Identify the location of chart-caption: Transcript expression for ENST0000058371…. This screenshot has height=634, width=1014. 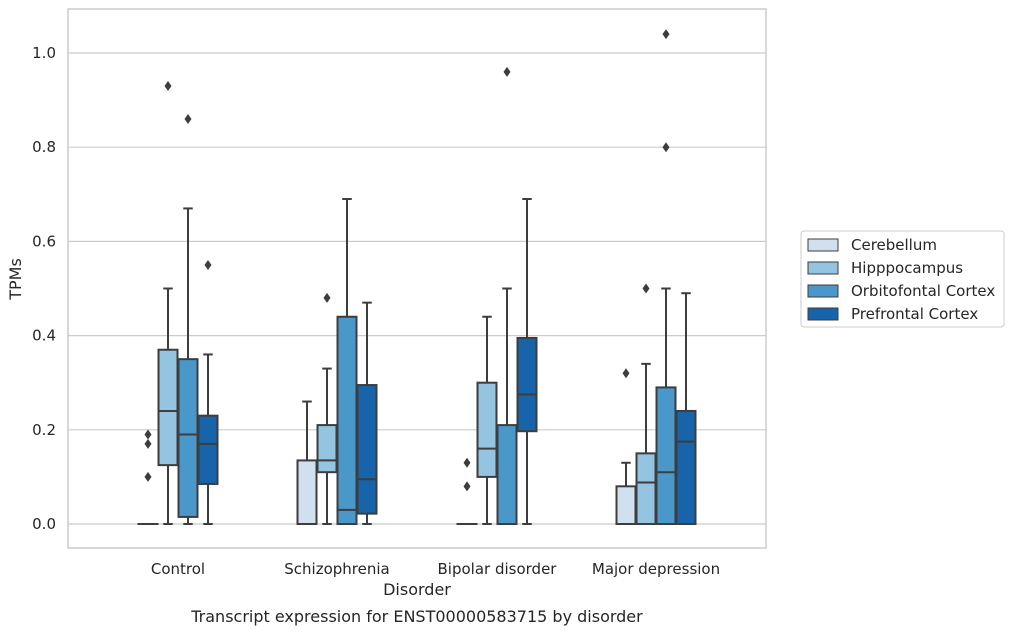
(416, 616).